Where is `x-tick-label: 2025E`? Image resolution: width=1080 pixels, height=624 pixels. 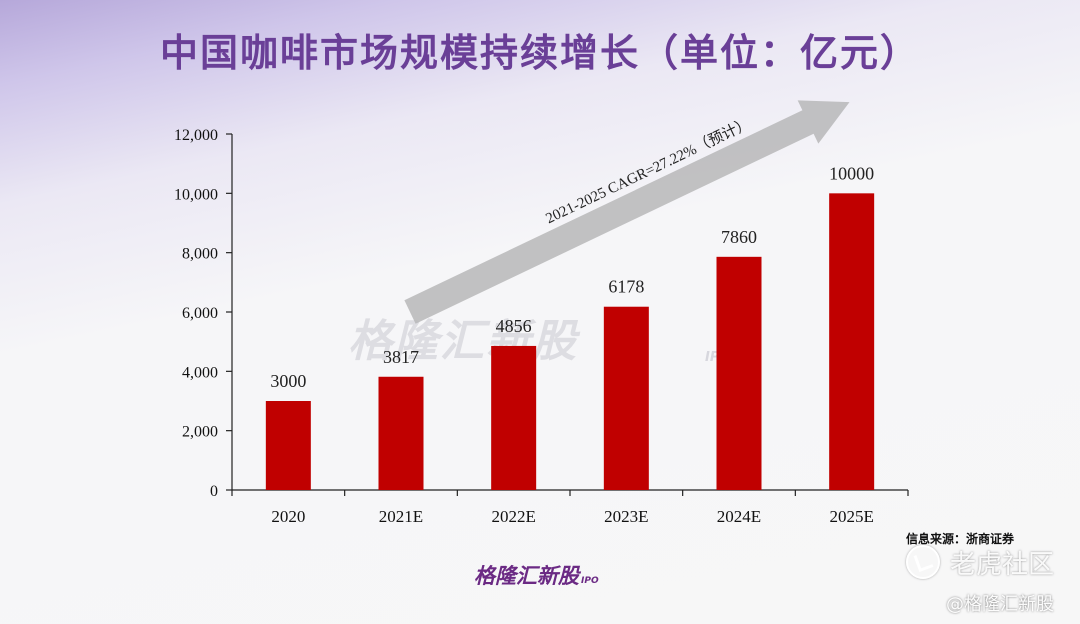 x-tick-label: 2025E is located at coordinates (851, 516).